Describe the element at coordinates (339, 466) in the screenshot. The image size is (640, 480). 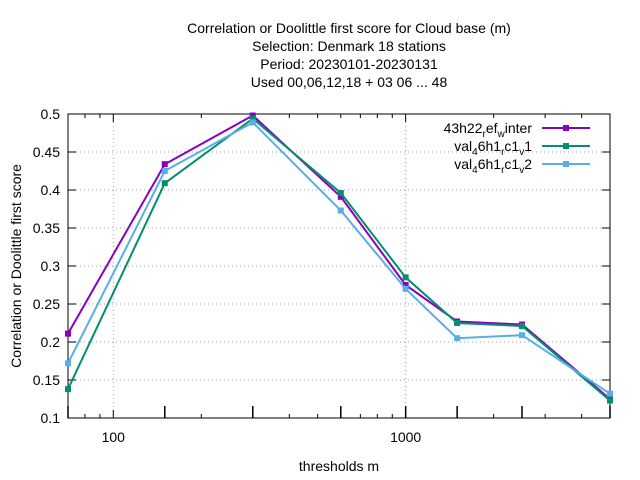
I see `x-axis-label: thresholds m` at that location.